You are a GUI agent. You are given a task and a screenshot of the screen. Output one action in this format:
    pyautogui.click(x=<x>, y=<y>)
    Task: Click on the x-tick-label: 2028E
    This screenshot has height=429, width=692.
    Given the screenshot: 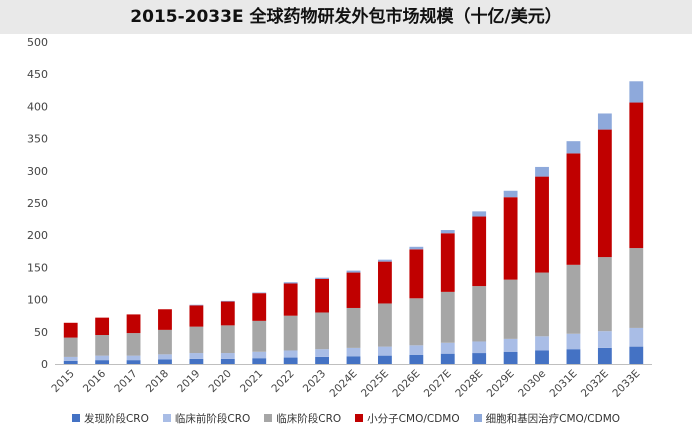 What is the action you would take?
    pyautogui.click(x=469, y=384)
    